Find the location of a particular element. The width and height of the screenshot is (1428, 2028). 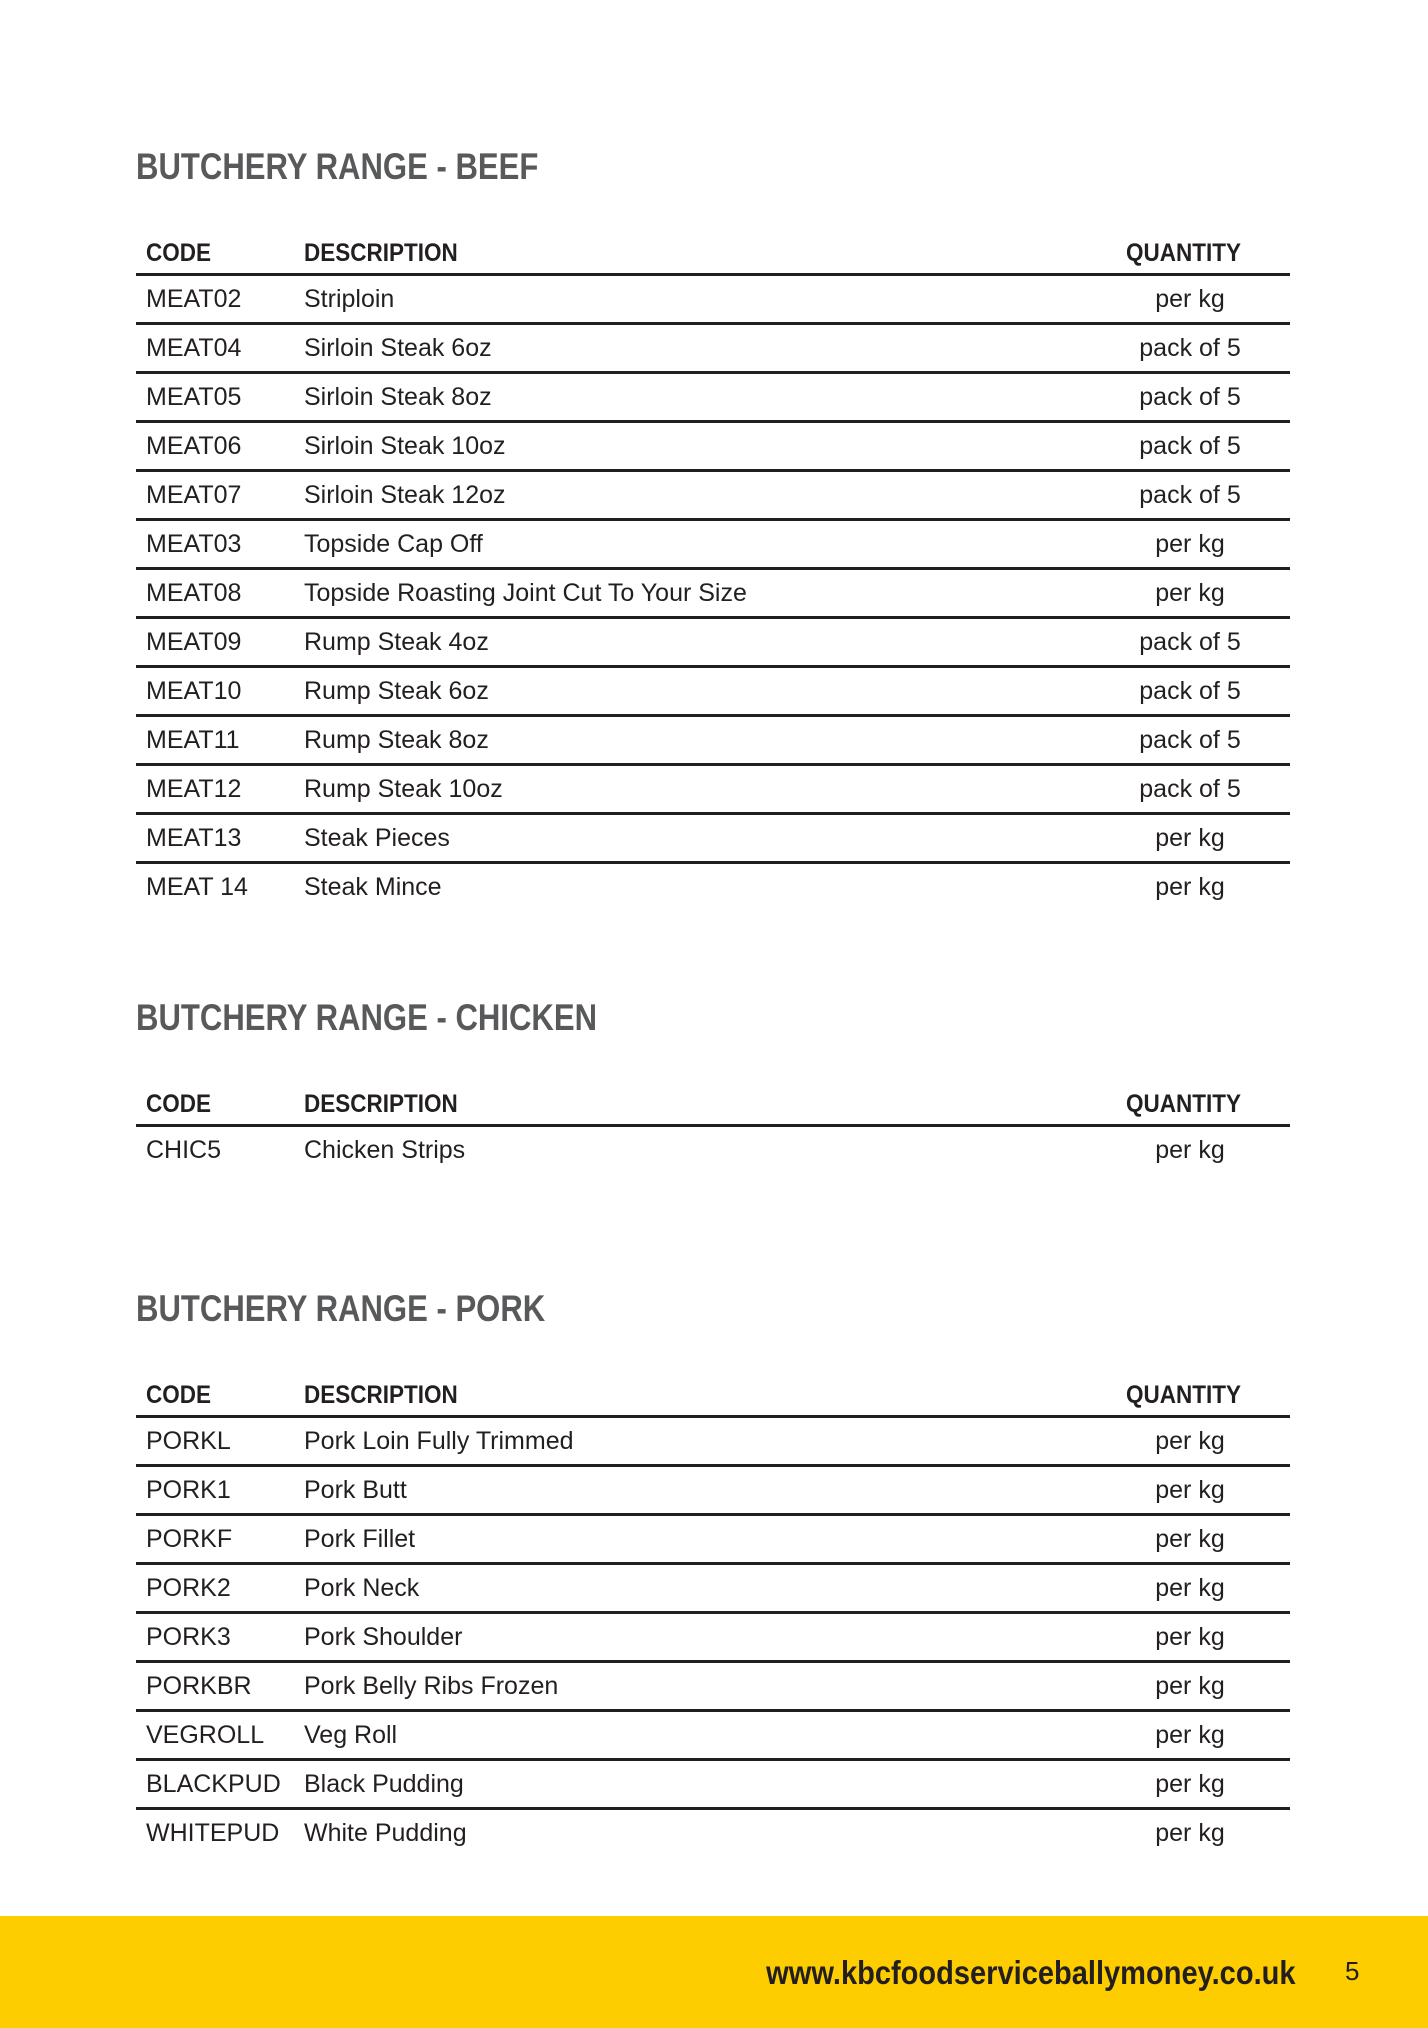

table-row: BLACKPUD Black Pudding per kg is located at coordinates (713, 1784).